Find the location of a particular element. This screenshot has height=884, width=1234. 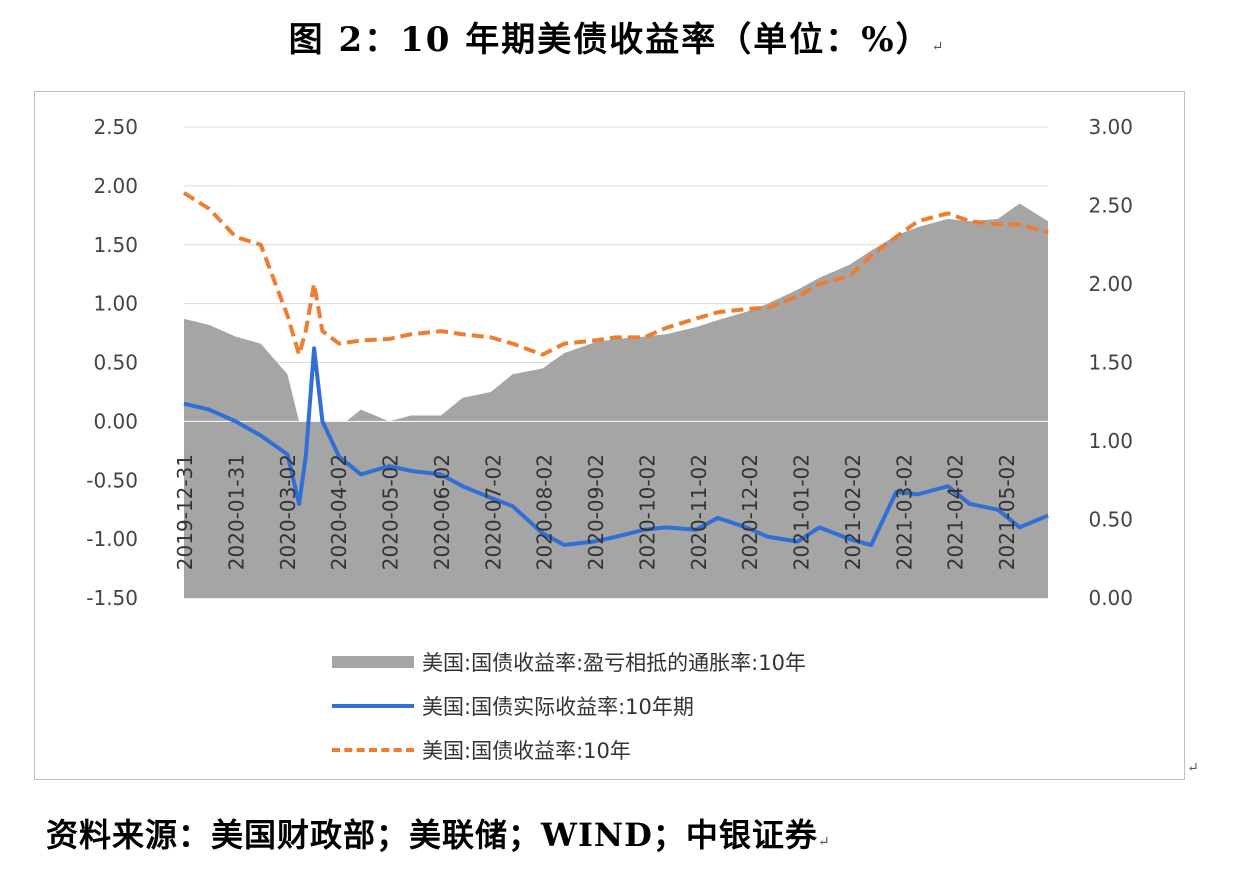

x-tick-14: 2021-03-02 is located at coordinates (904, 512).